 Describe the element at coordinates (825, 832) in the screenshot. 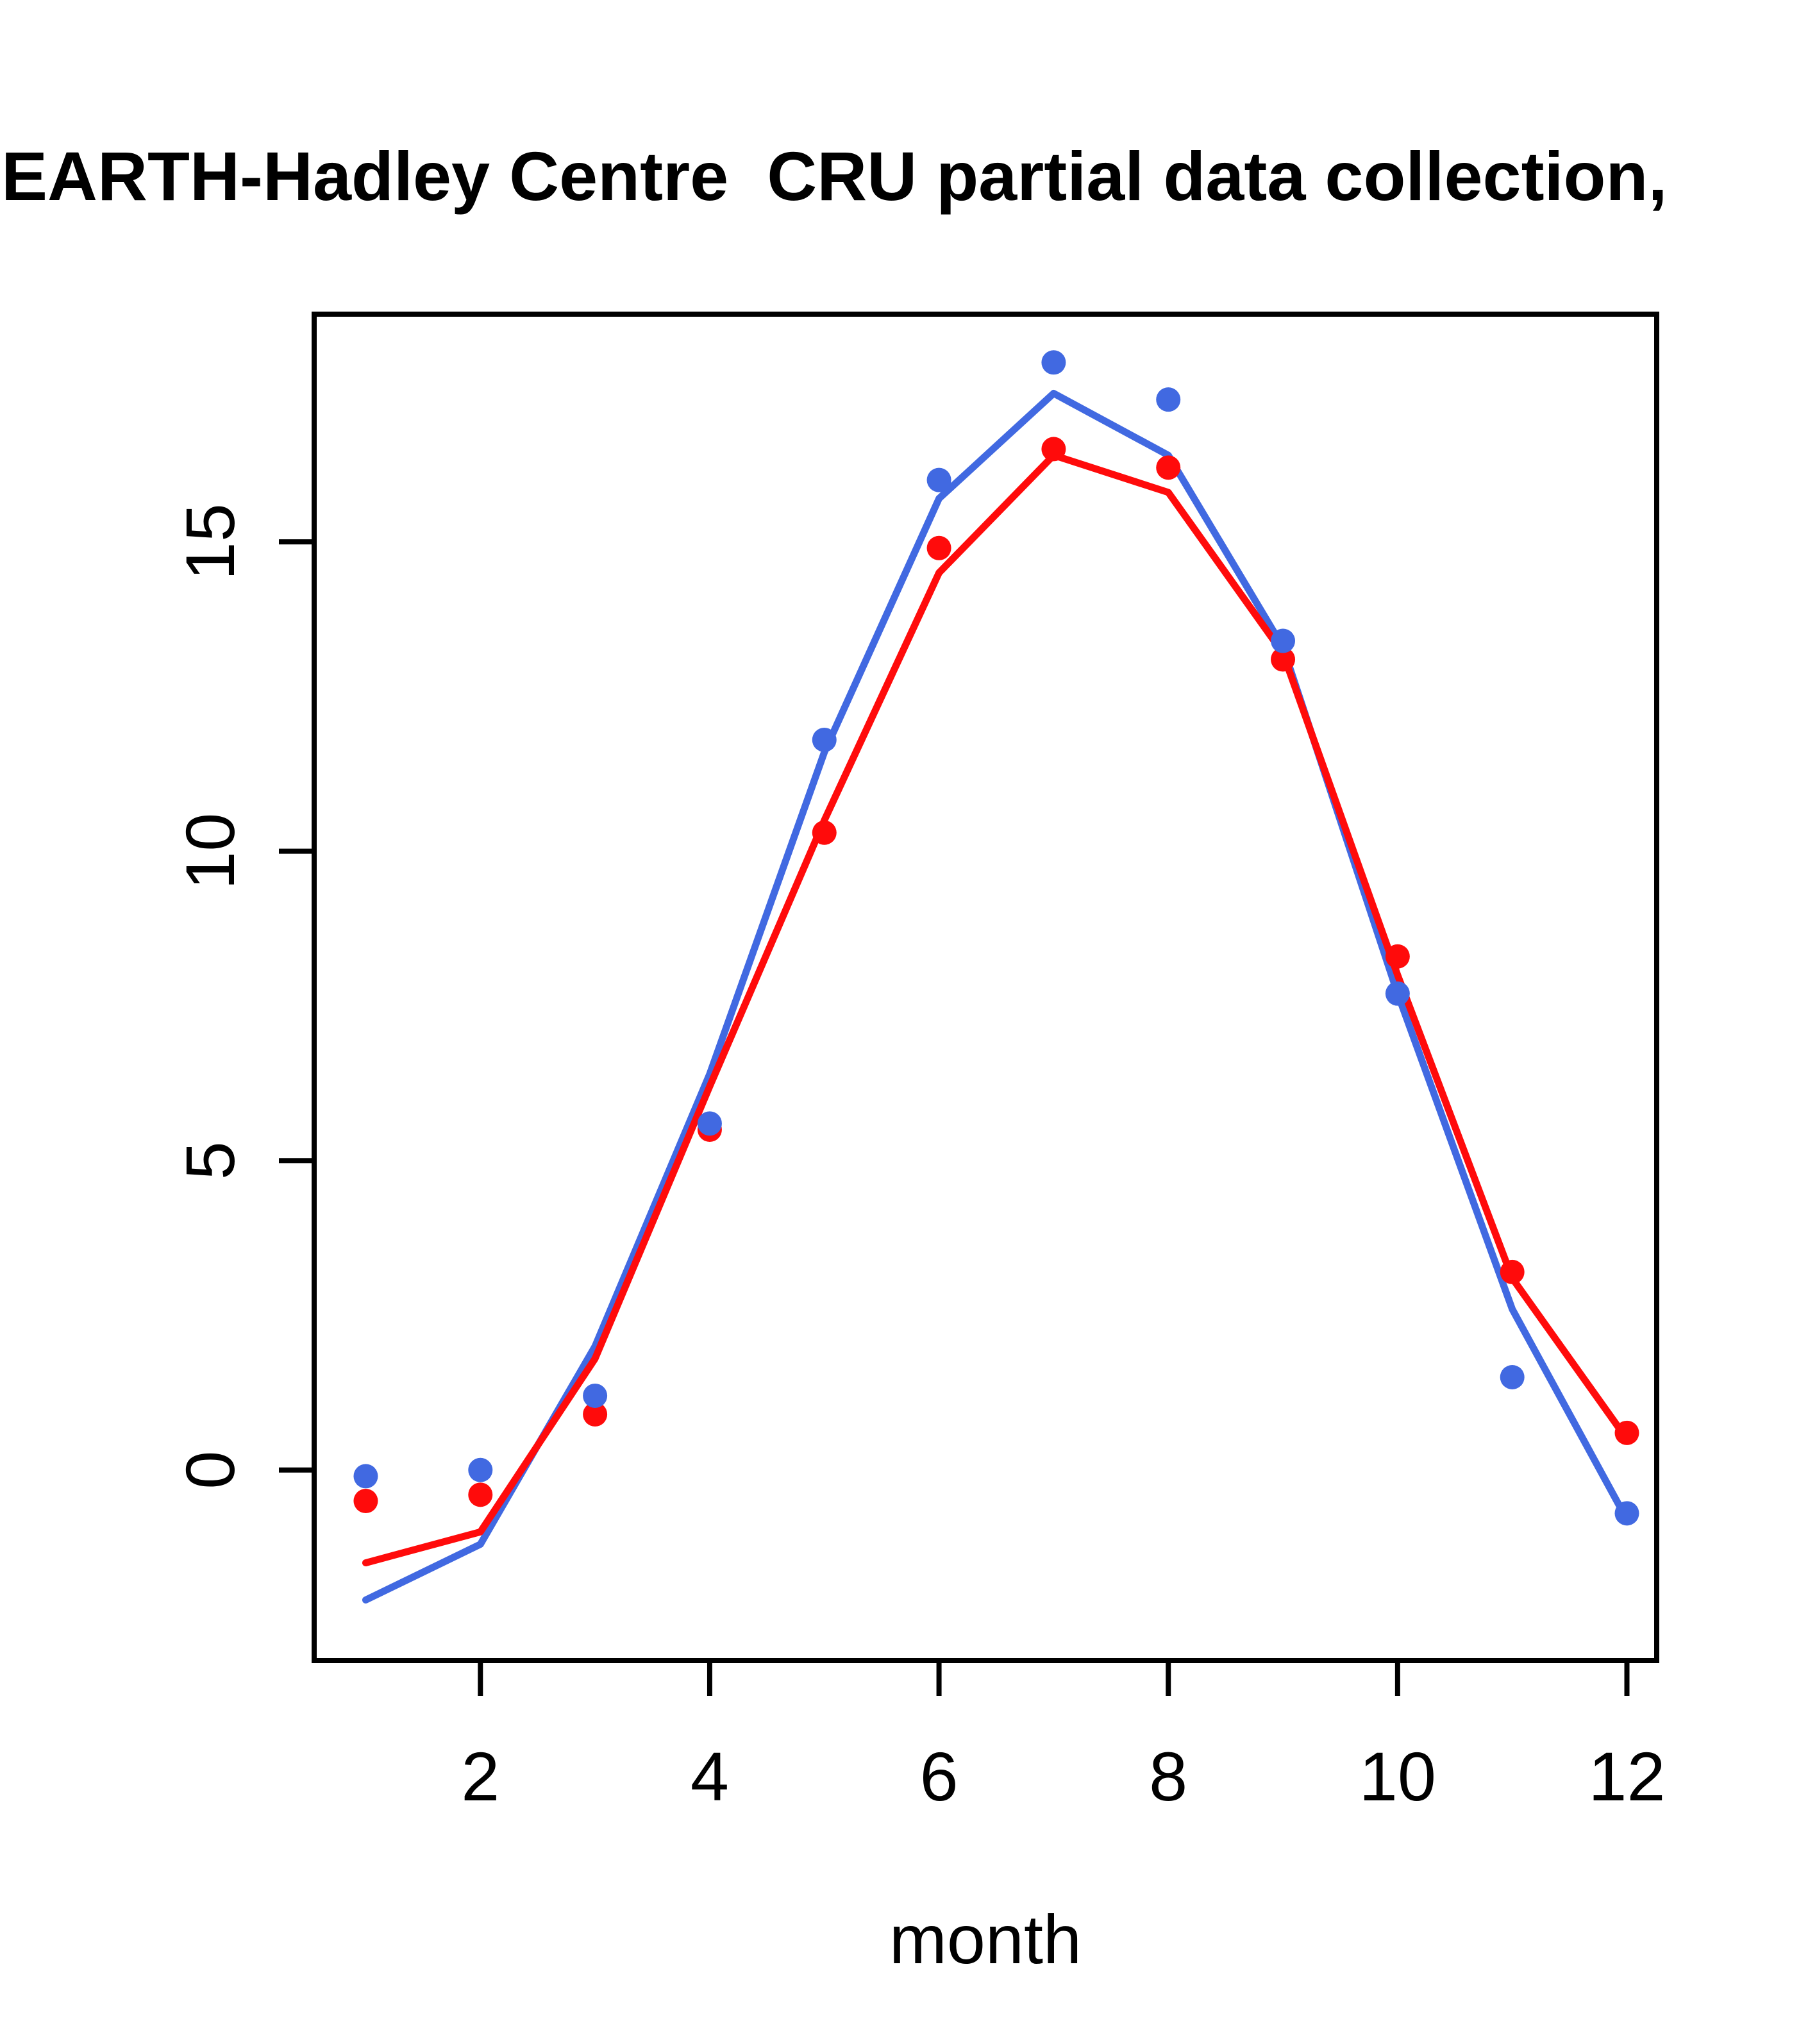

I see `red-points-dot-m5` at that location.